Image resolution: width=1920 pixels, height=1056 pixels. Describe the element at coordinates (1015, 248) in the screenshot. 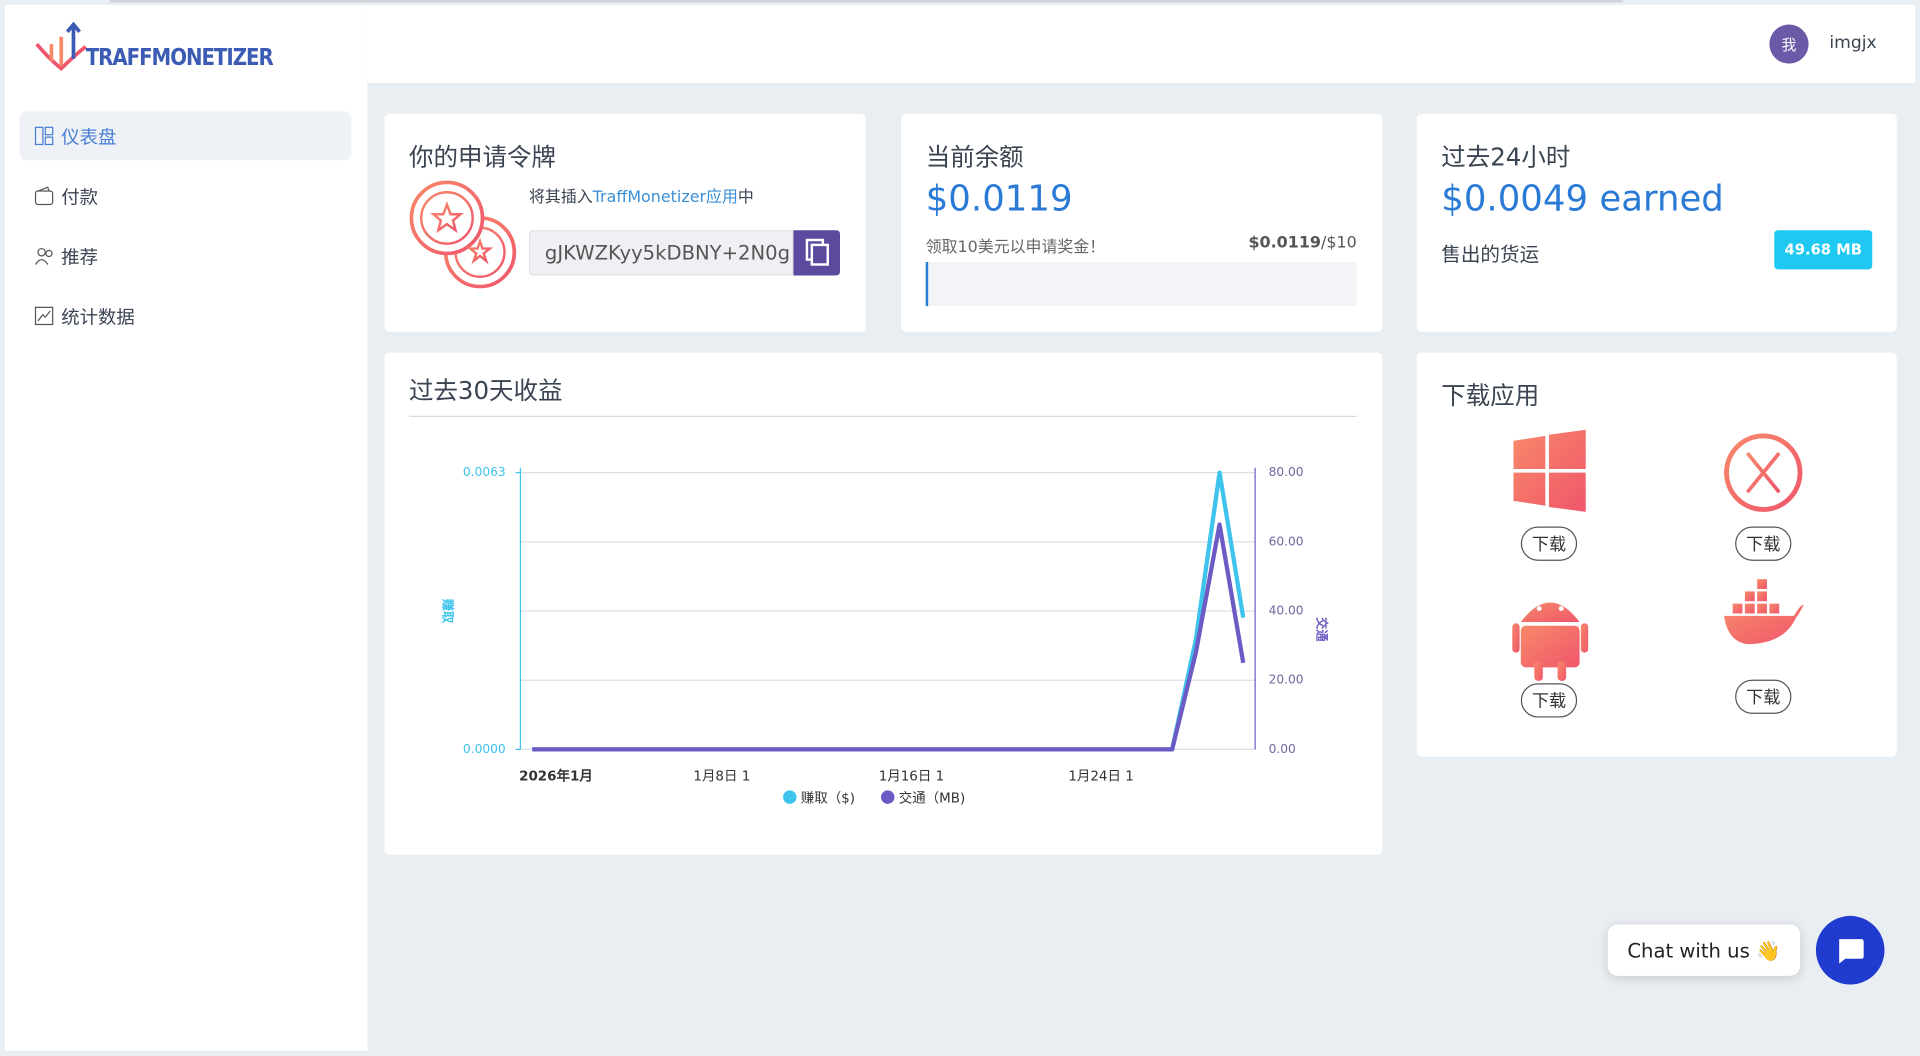

I see `bonus-text: 领取10美元以申请奖金！` at that location.